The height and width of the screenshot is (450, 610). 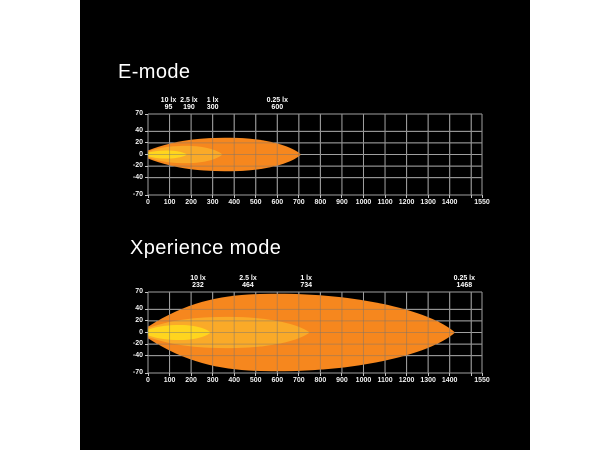 What do you see at coordinates (385, 380) in the screenshot?
I see `x-tick-label: 1100` at bounding box center [385, 380].